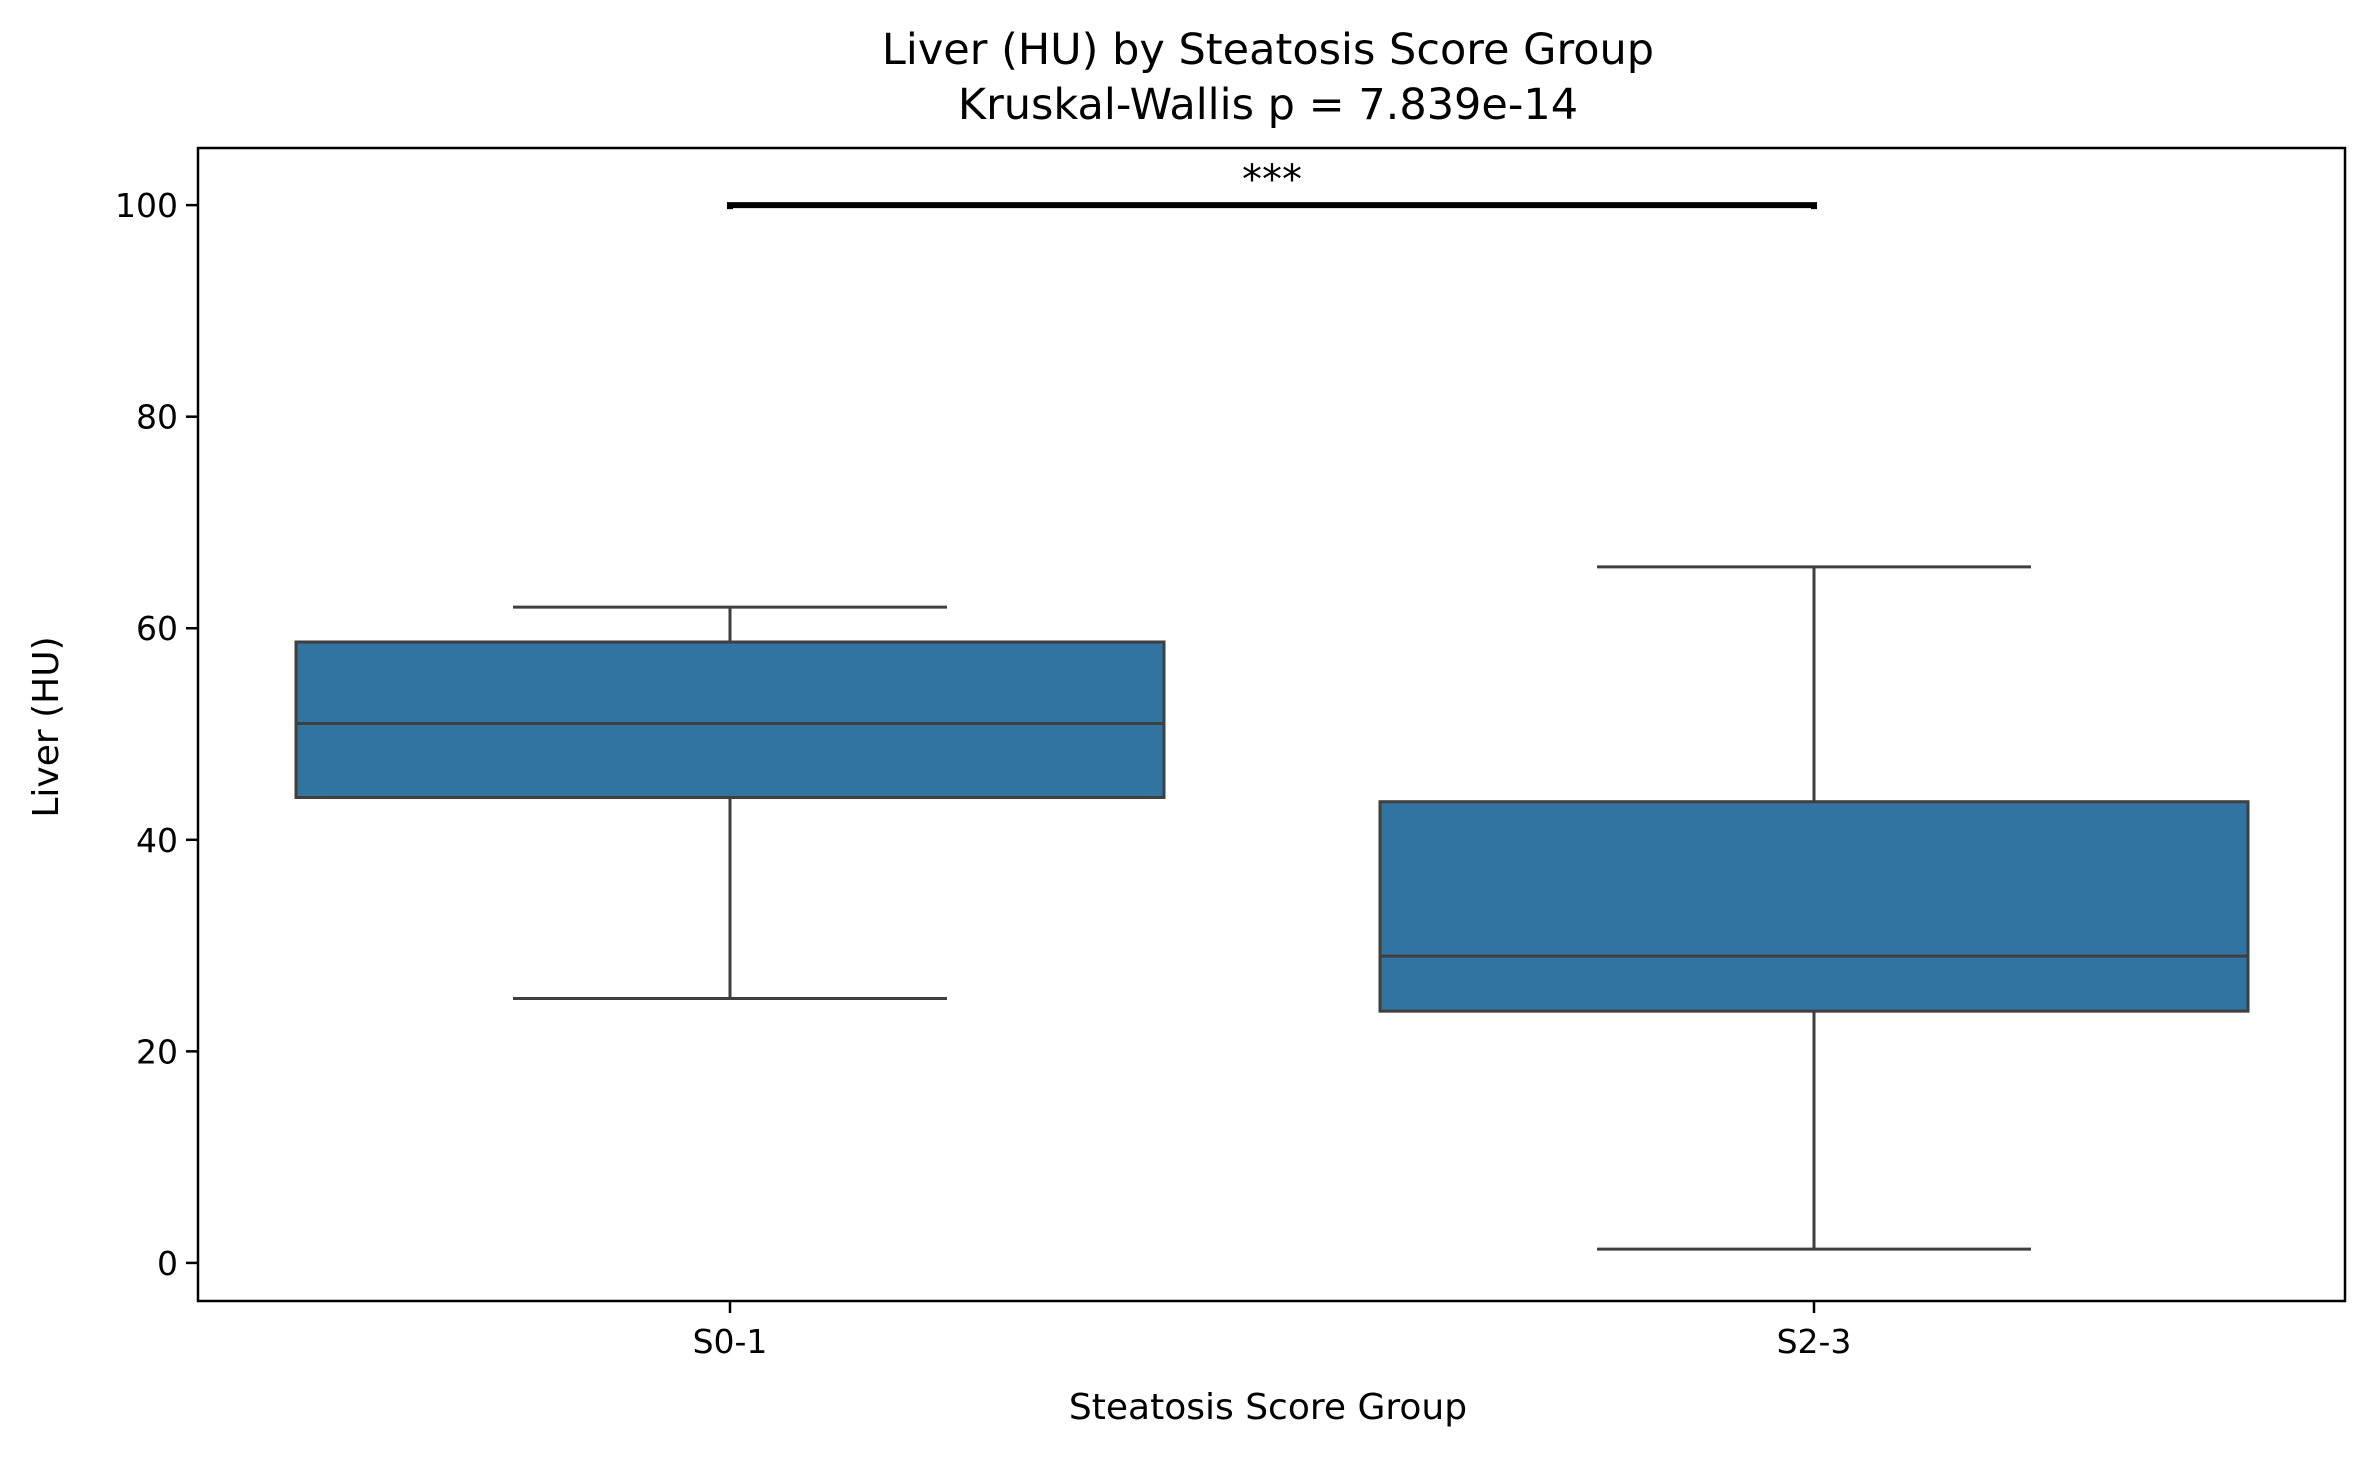  I want to click on chart-subtitle: Kruskal-Wallis p = 7.839e-14, so click(1268, 105).